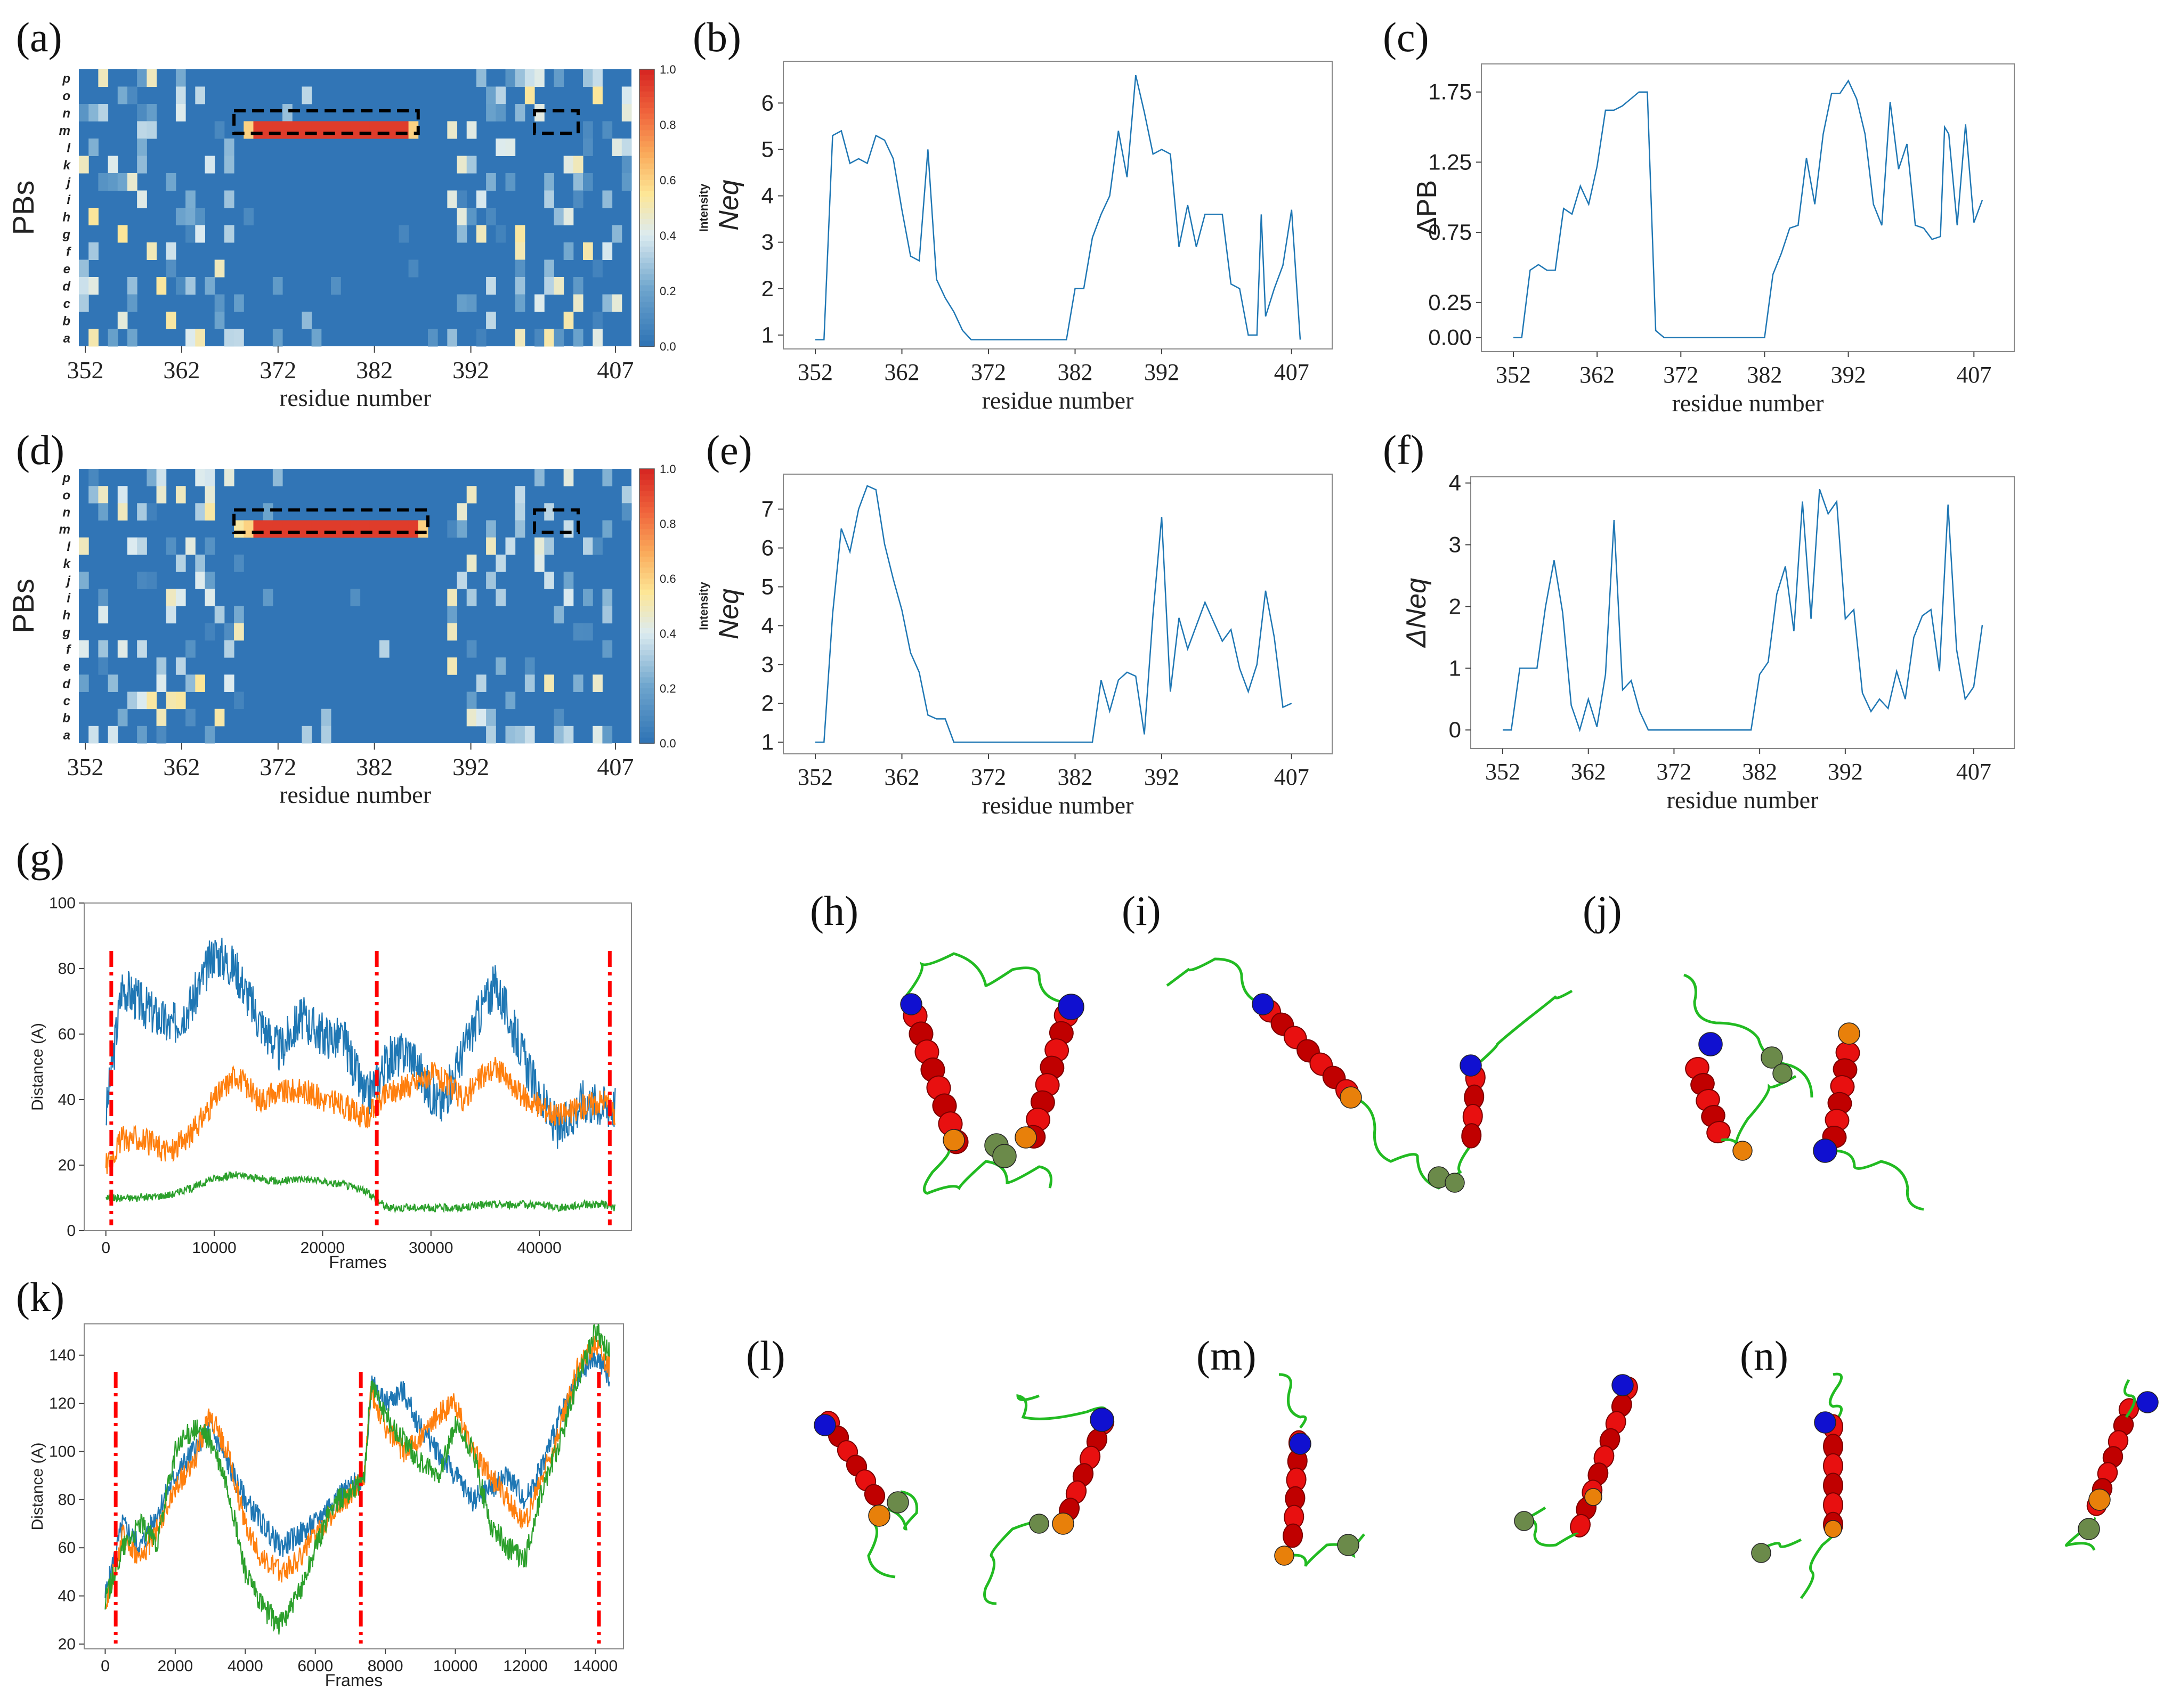 This screenshot has height=1708, width=2172. Describe the element at coordinates (23, 208) in the screenshot. I see `y-axis-label: PBs` at that location.